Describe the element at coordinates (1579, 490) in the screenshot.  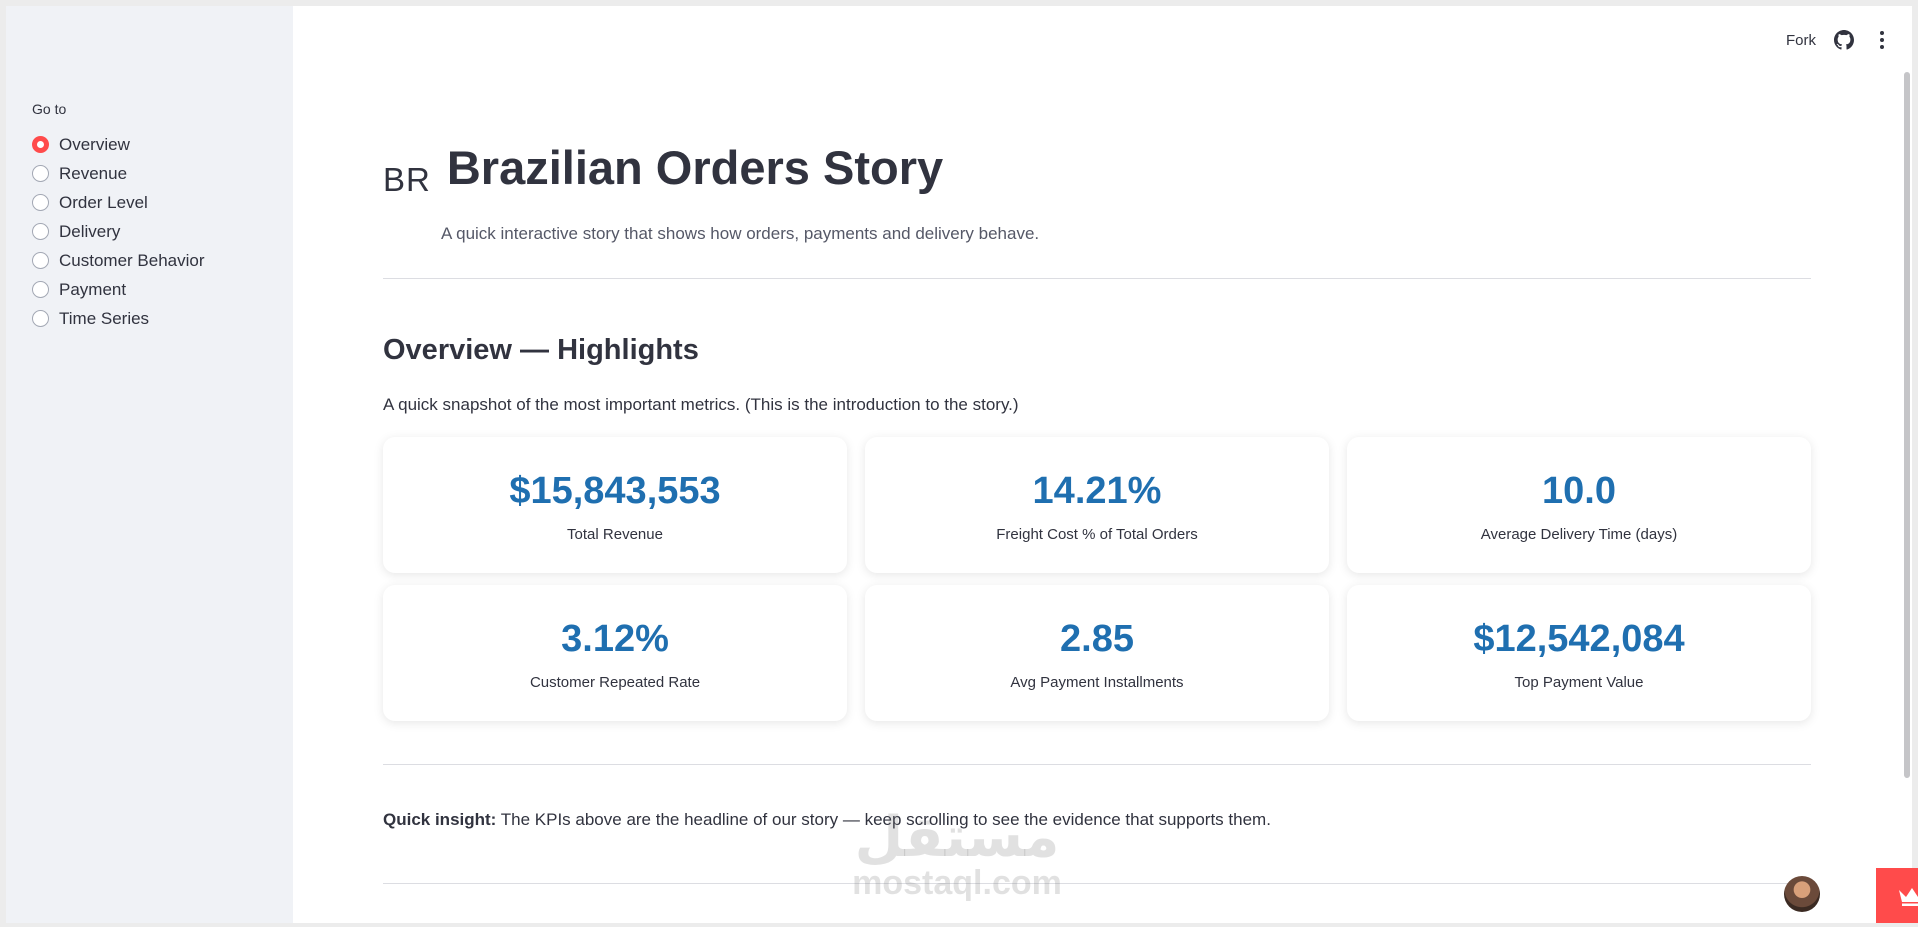
I see `kpi-value: 10.0` at that location.